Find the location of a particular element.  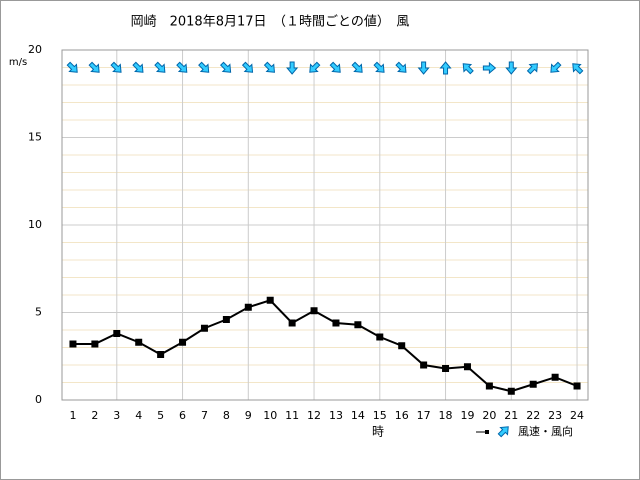

y-tick-label: 0 is located at coordinates (38, 399).